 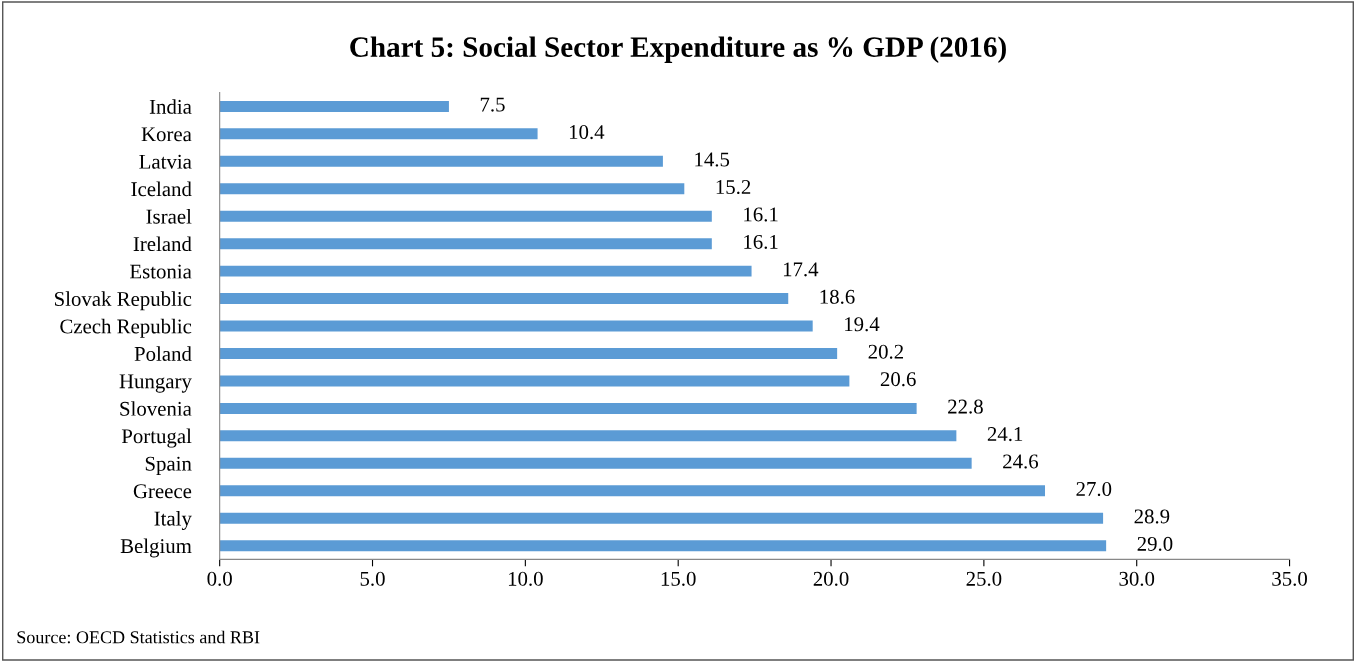 What do you see at coordinates (161, 271) in the screenshot?
I see `y-tick-label: Estonia` at bounding box center [161, 271].